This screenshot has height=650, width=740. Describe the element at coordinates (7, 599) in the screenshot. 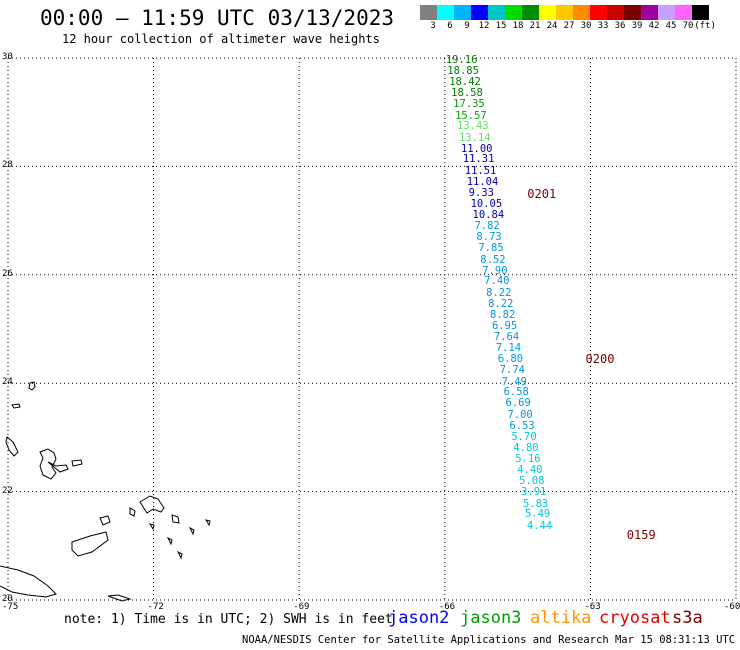

I see `latitude-tick-label: 20` at that location.